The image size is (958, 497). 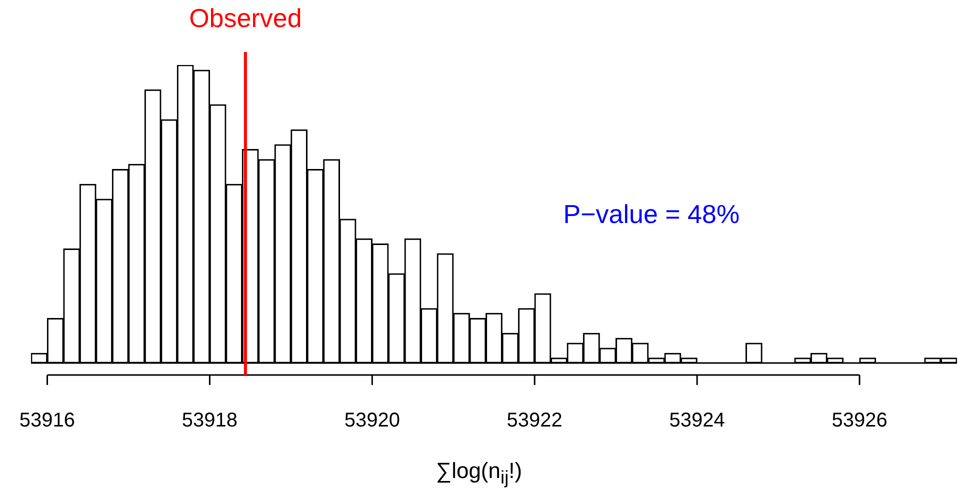 What do you see at coordinates (534, 421) in the screenshot?
I see `x-tick-label: 53922` at bounding box center [534, 421].